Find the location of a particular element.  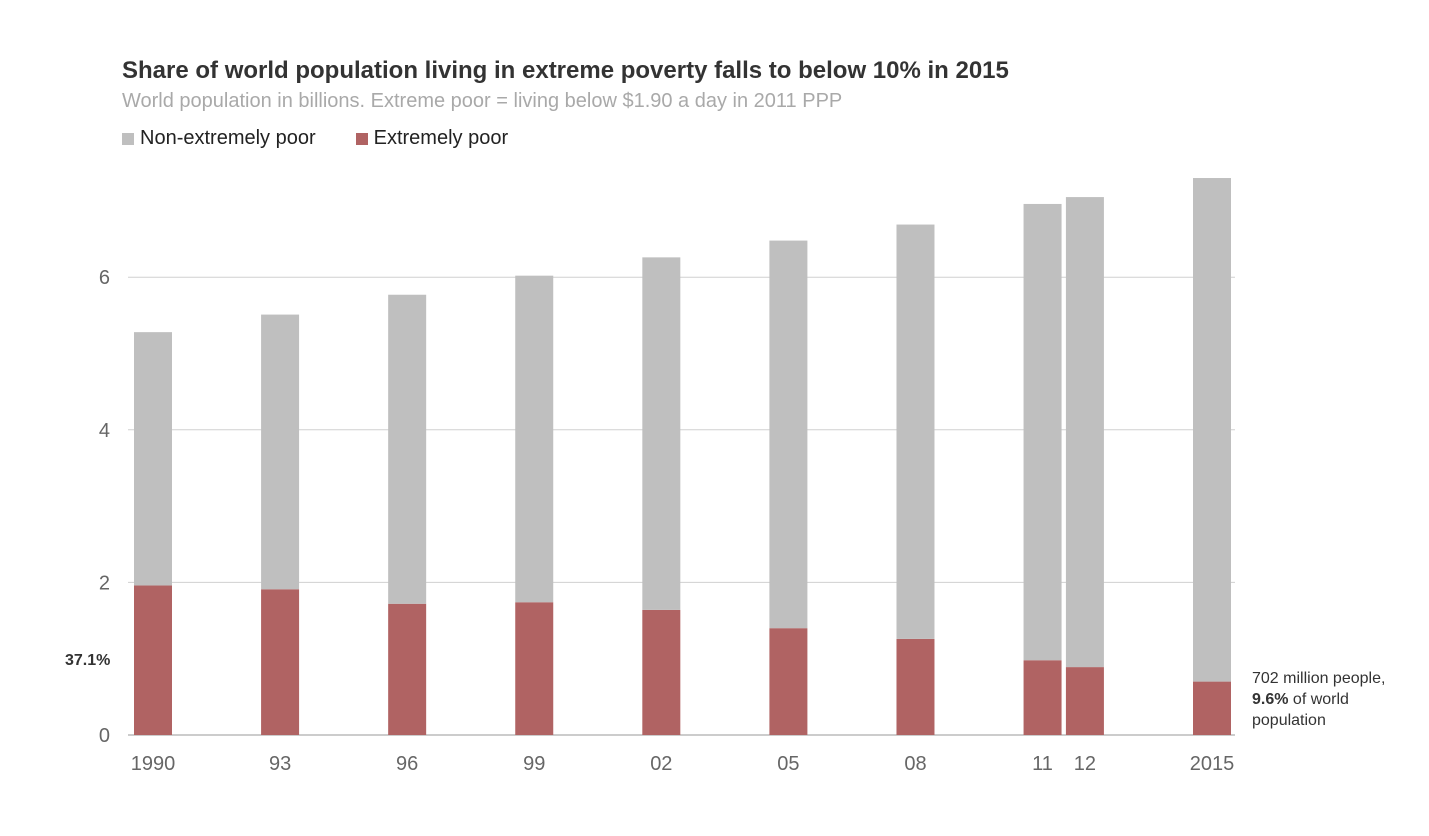

x-tick-label-1990: 1990 is located at coordinates (153, 764).